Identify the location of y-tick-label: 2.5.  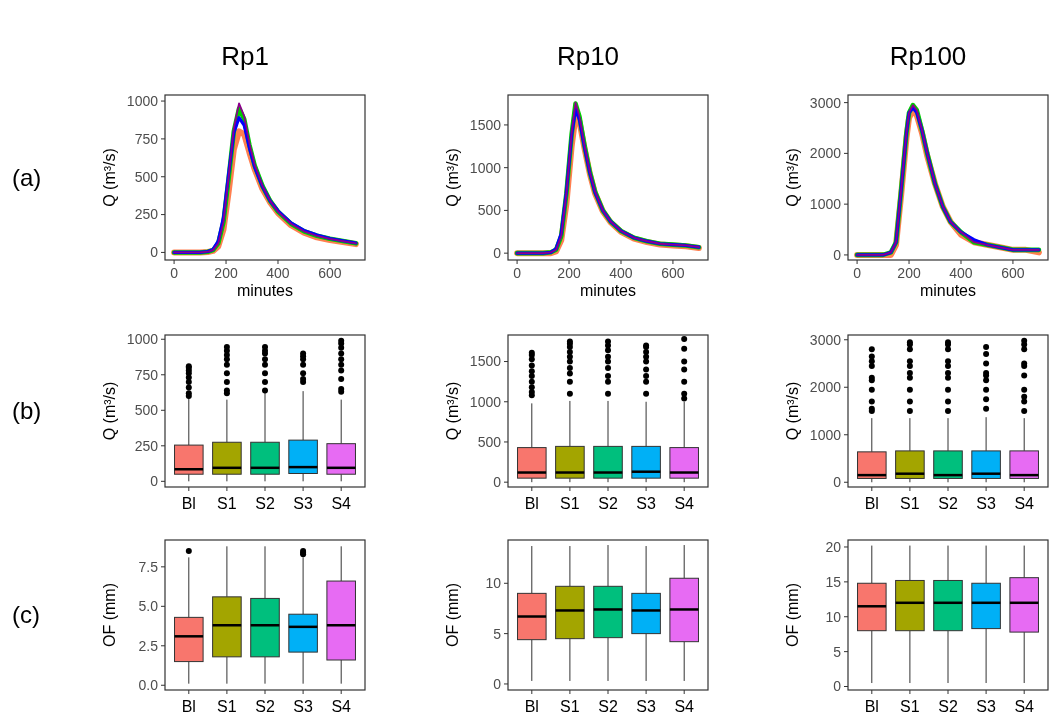
(148, 645).